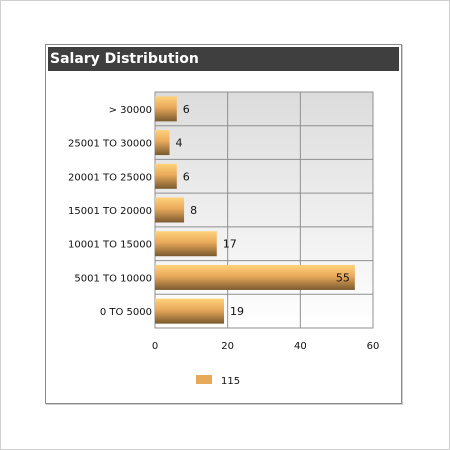 This screenshot has width=450, height=450. Describe the element at coordinates (373, 346) in the screenshot. I see `x-tick-label: 60` at that location.